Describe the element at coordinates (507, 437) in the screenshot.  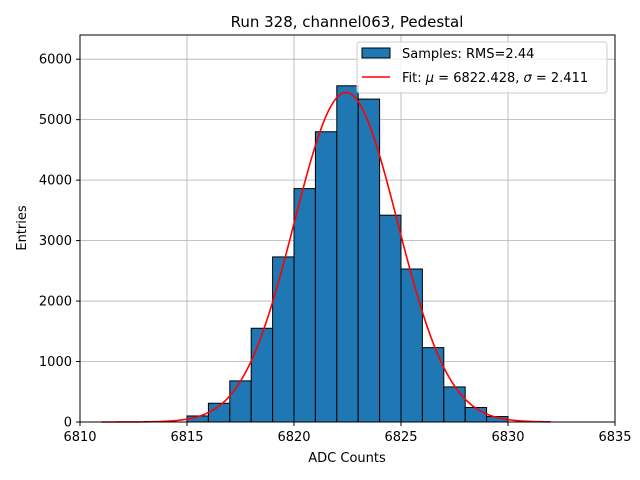
I see `x-tick-label: 6830` at that location.